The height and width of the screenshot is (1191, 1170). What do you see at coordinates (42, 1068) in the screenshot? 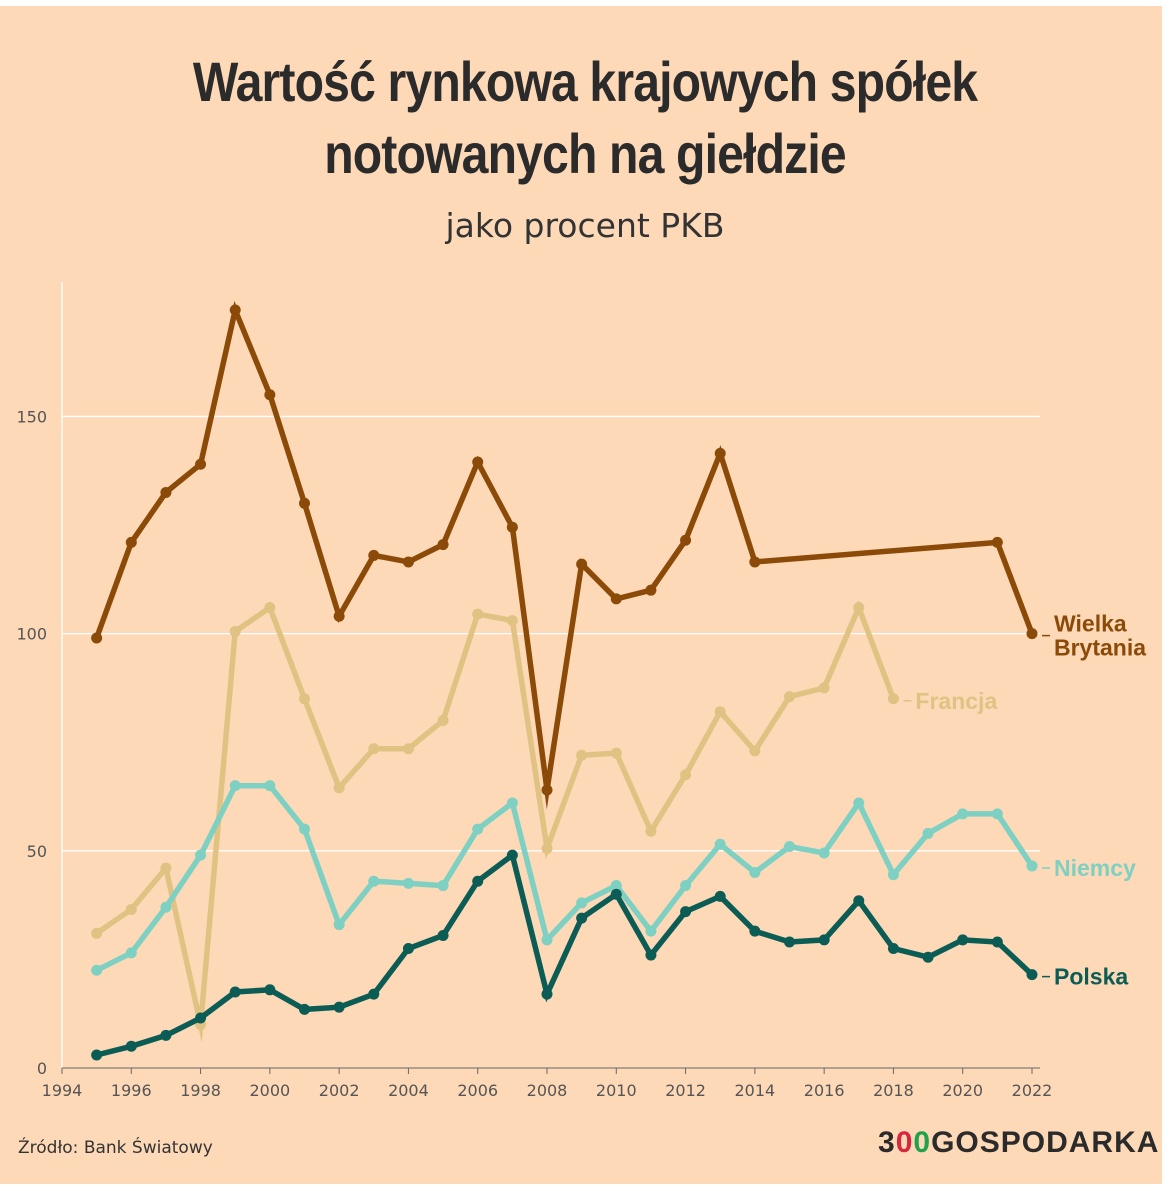
I see `y-tick-label: 0` at bounding box center [42, 1068].